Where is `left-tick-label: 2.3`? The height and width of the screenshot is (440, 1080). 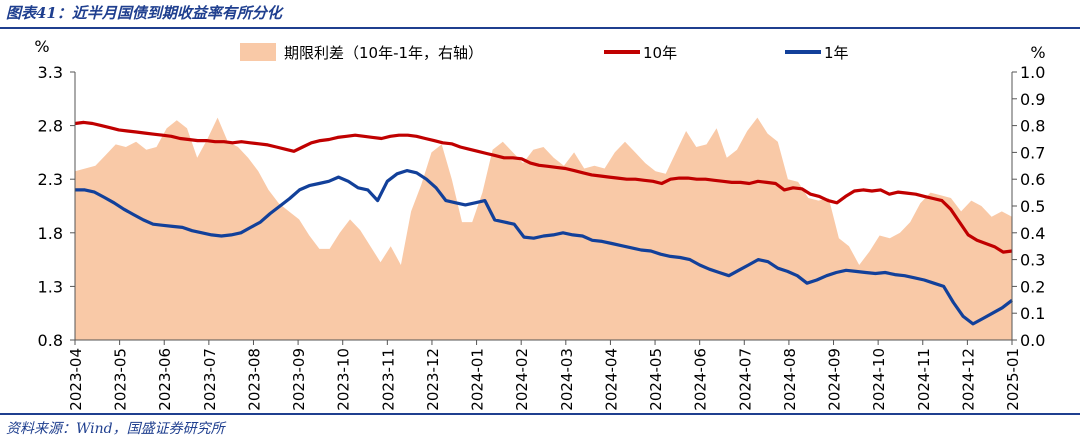 left-tick-label: 2.3 is located at coordinates (50, 179).